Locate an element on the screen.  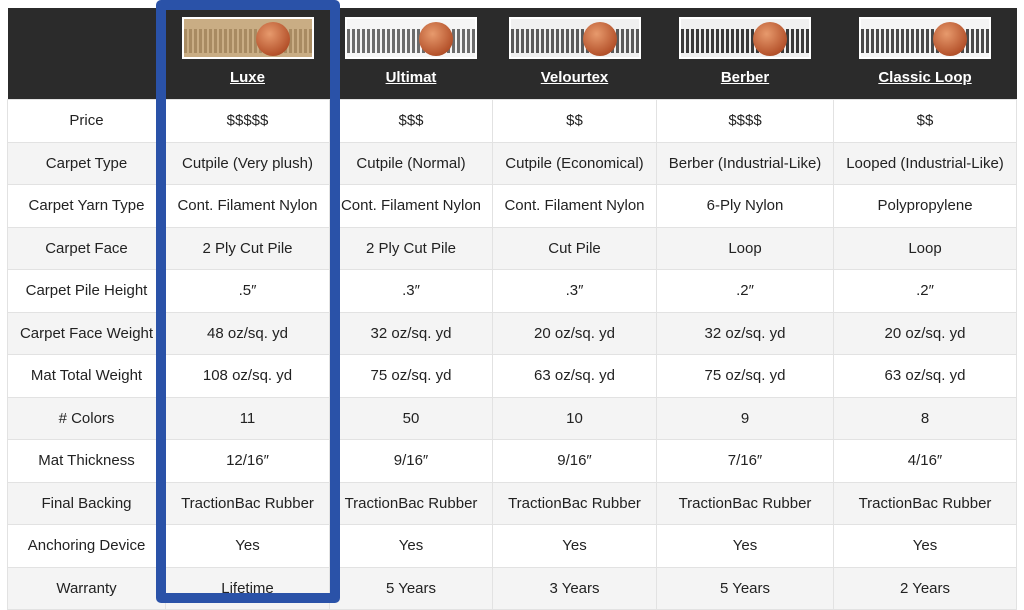
cell-value: Cut Pile is located at coordinates (574, 248).